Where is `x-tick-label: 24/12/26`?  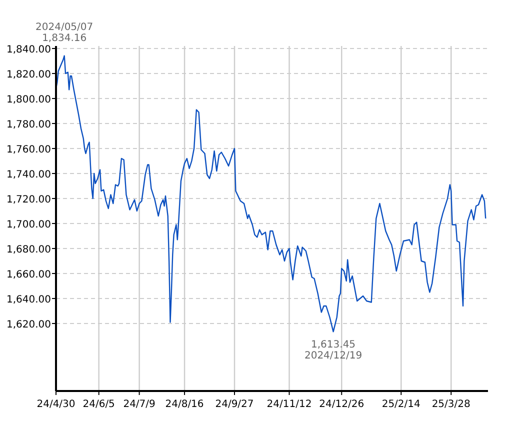 x-tick-label: 24/12/26 is located at coordinates (341, 404).